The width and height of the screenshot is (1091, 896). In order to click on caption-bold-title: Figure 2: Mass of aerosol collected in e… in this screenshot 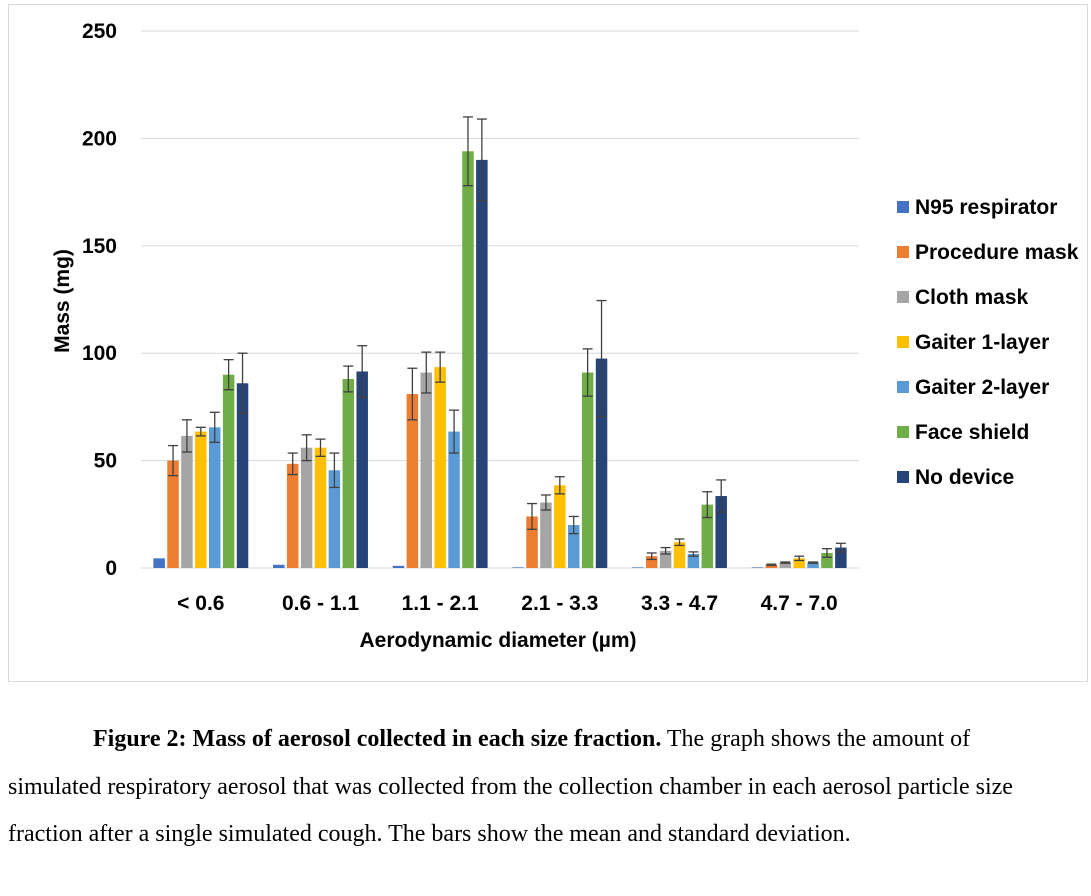, I will do `click(377, 739)`.